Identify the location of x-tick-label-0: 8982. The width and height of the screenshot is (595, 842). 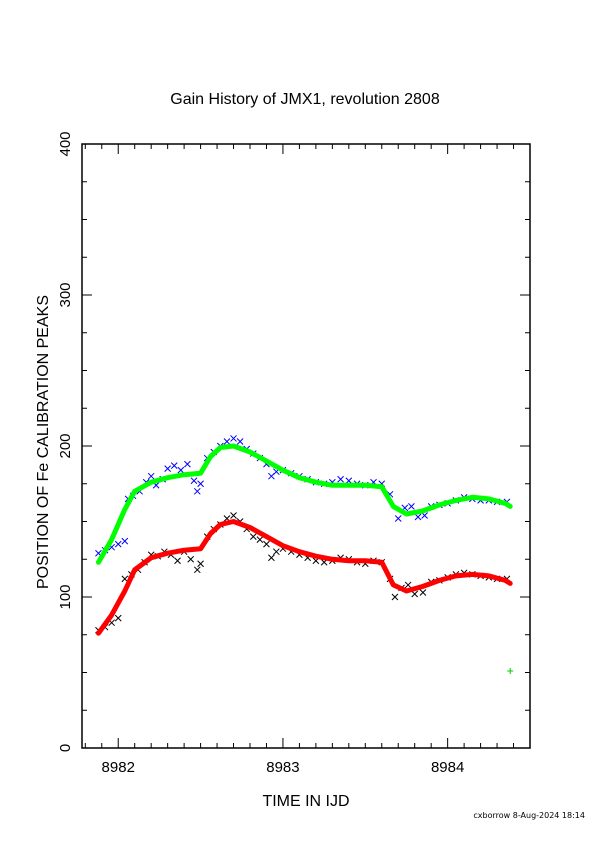
(118, 767).